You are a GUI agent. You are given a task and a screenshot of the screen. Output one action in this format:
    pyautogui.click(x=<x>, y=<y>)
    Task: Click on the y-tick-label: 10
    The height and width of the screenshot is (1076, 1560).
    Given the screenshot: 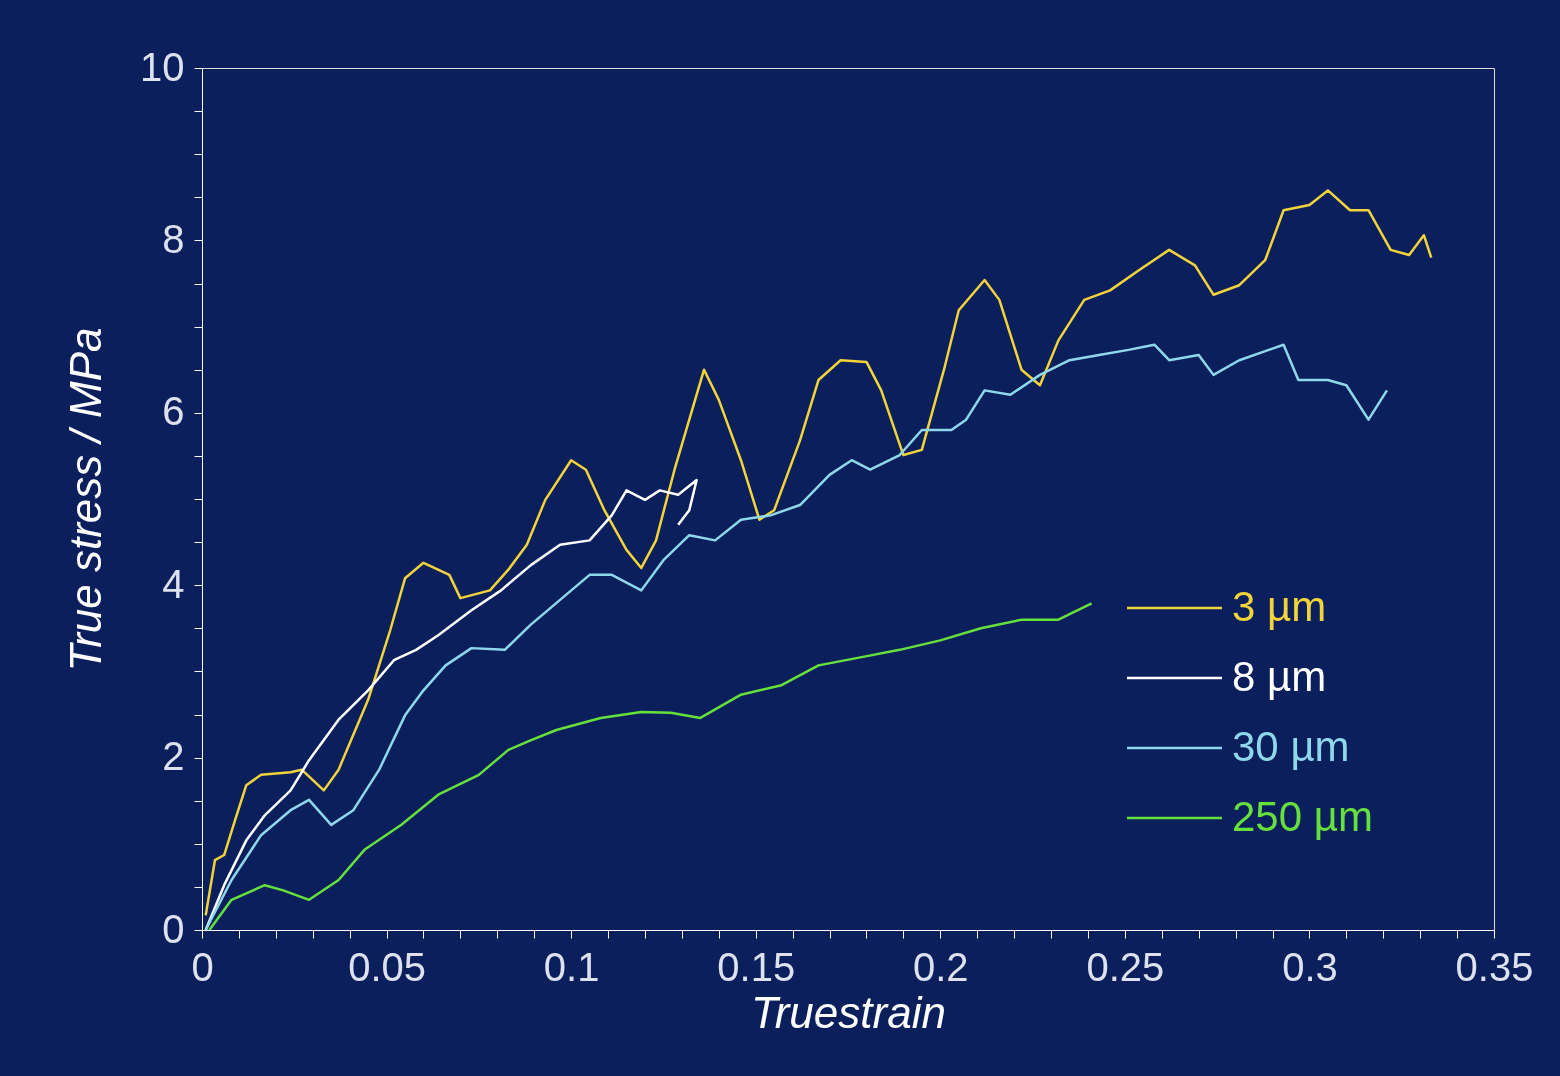 What is the action you would take?
    pyautogui.click(x=162, y=66)
    